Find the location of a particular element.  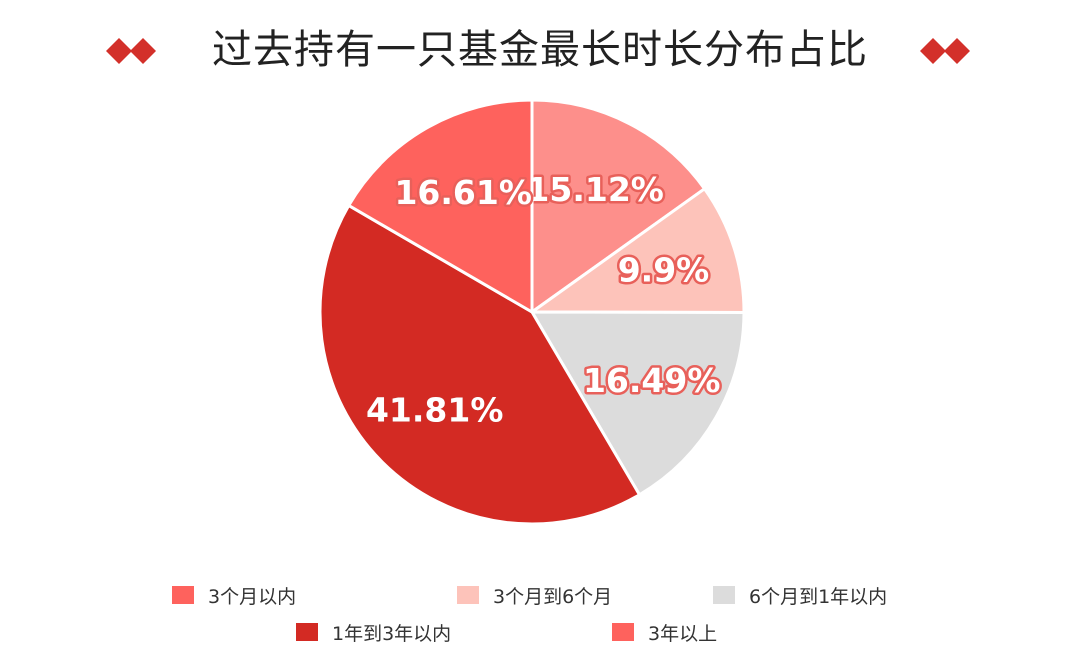

legend-label: 3个月以内 is located at coordinates (252, 596).